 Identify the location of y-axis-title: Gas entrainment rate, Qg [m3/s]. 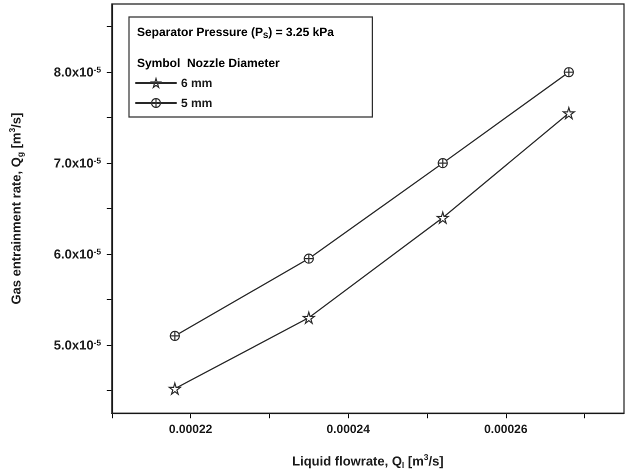
(16, 208).